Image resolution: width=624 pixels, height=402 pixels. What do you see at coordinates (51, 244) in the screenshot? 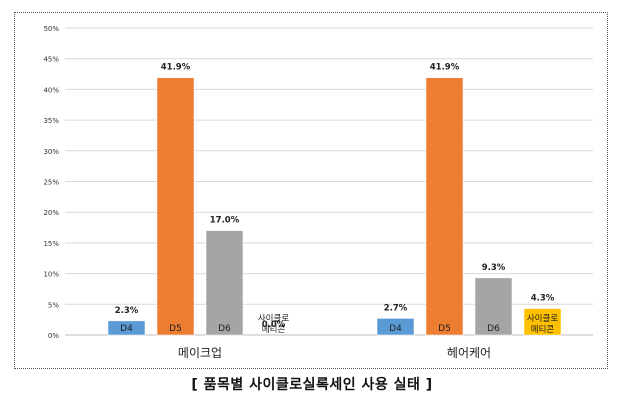
I see `y-tick-label: 15%` at bounding box center [51, 244].